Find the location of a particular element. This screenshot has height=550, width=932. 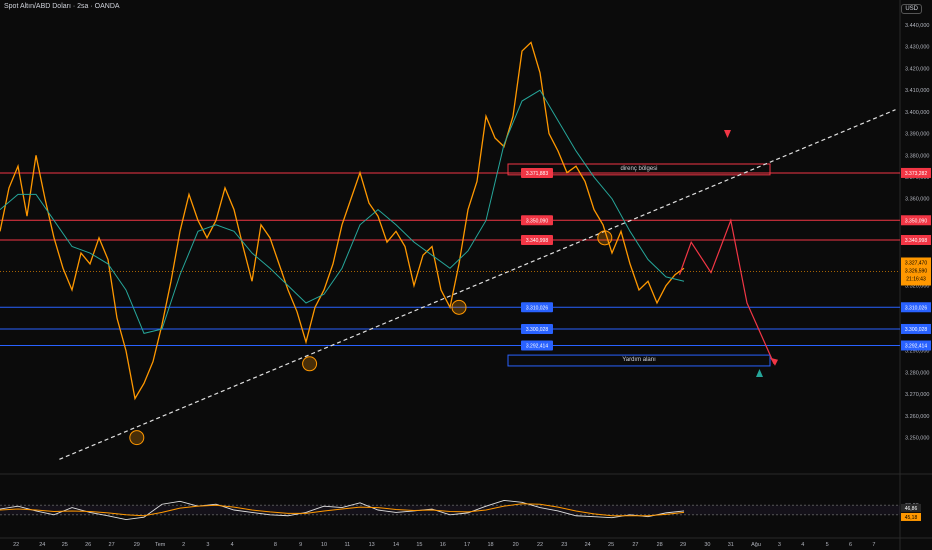

level-tag-label: 3.340,998 is located at coordinates (537, 241).